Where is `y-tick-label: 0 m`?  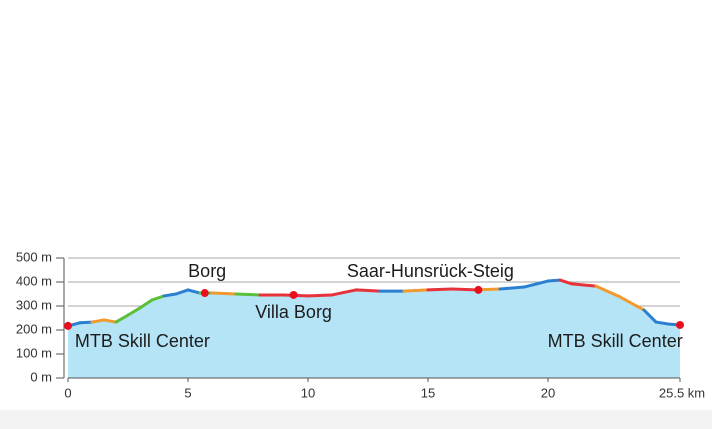 y-tick-label: 0 m is located at coordinates (41, 376).